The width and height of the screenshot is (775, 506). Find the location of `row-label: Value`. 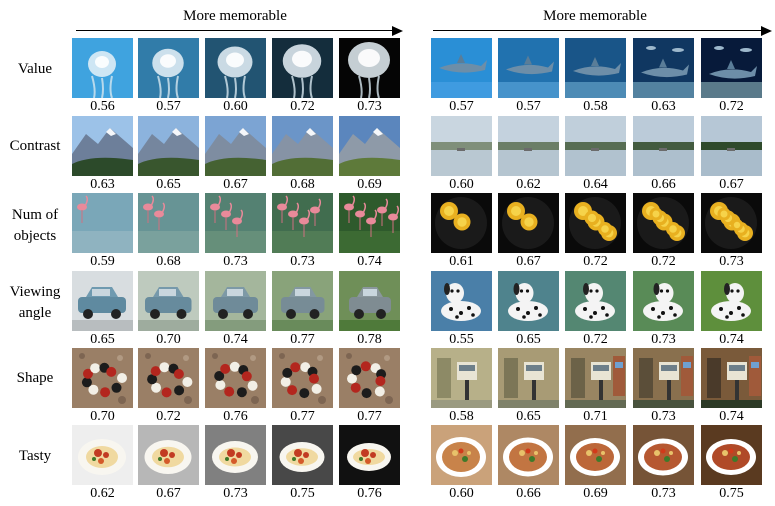

row-label: Value is located at coordinates (35, 69).